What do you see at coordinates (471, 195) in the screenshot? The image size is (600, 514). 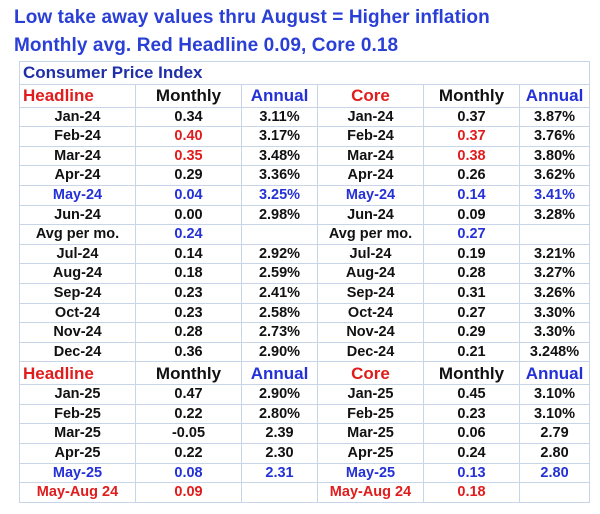 I see `core-monthly-cell: 0.14` at bounding box center [471, 195].